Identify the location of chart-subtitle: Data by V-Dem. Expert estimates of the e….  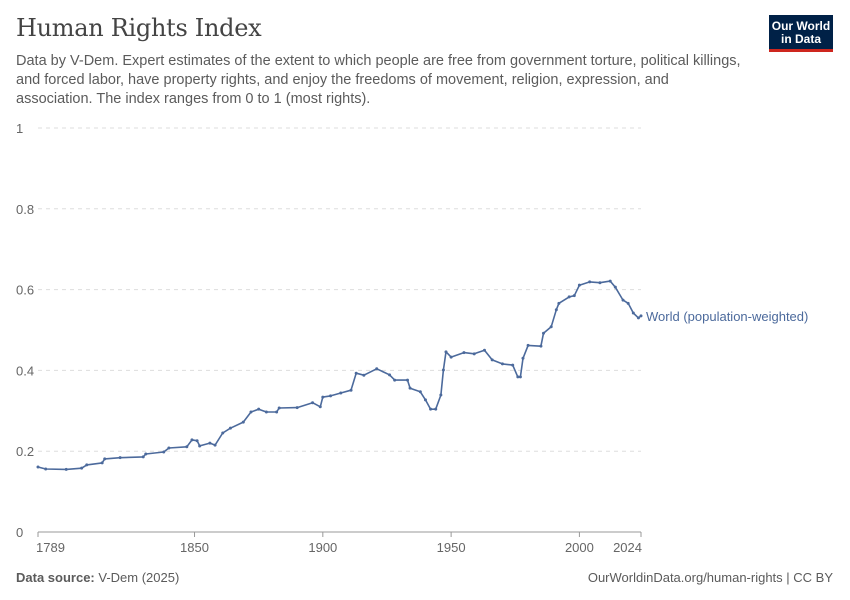
(378, 80).